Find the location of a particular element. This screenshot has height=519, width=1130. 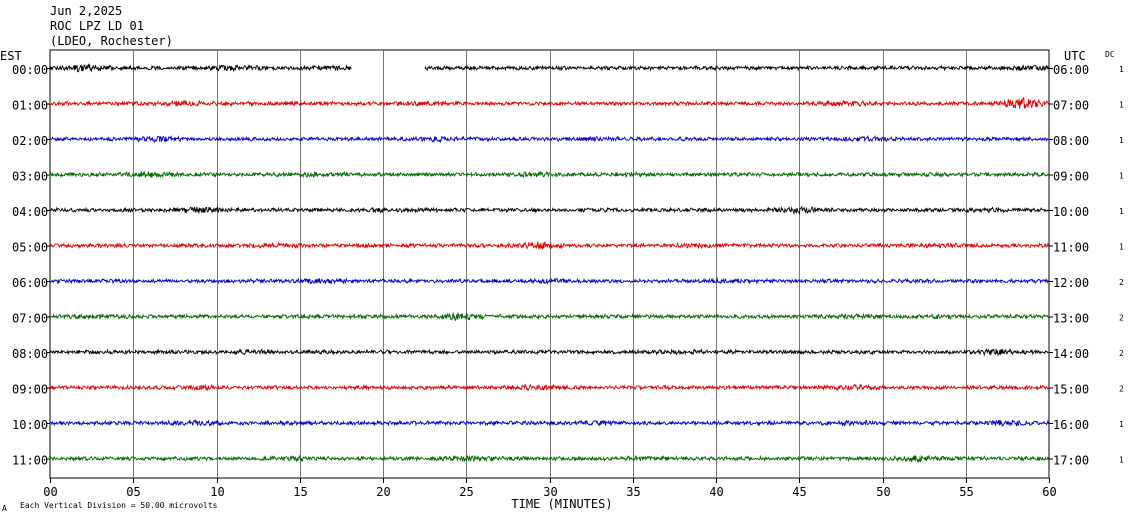

utc-hour-label: 06:00 is located at coordinates (1071, 70).